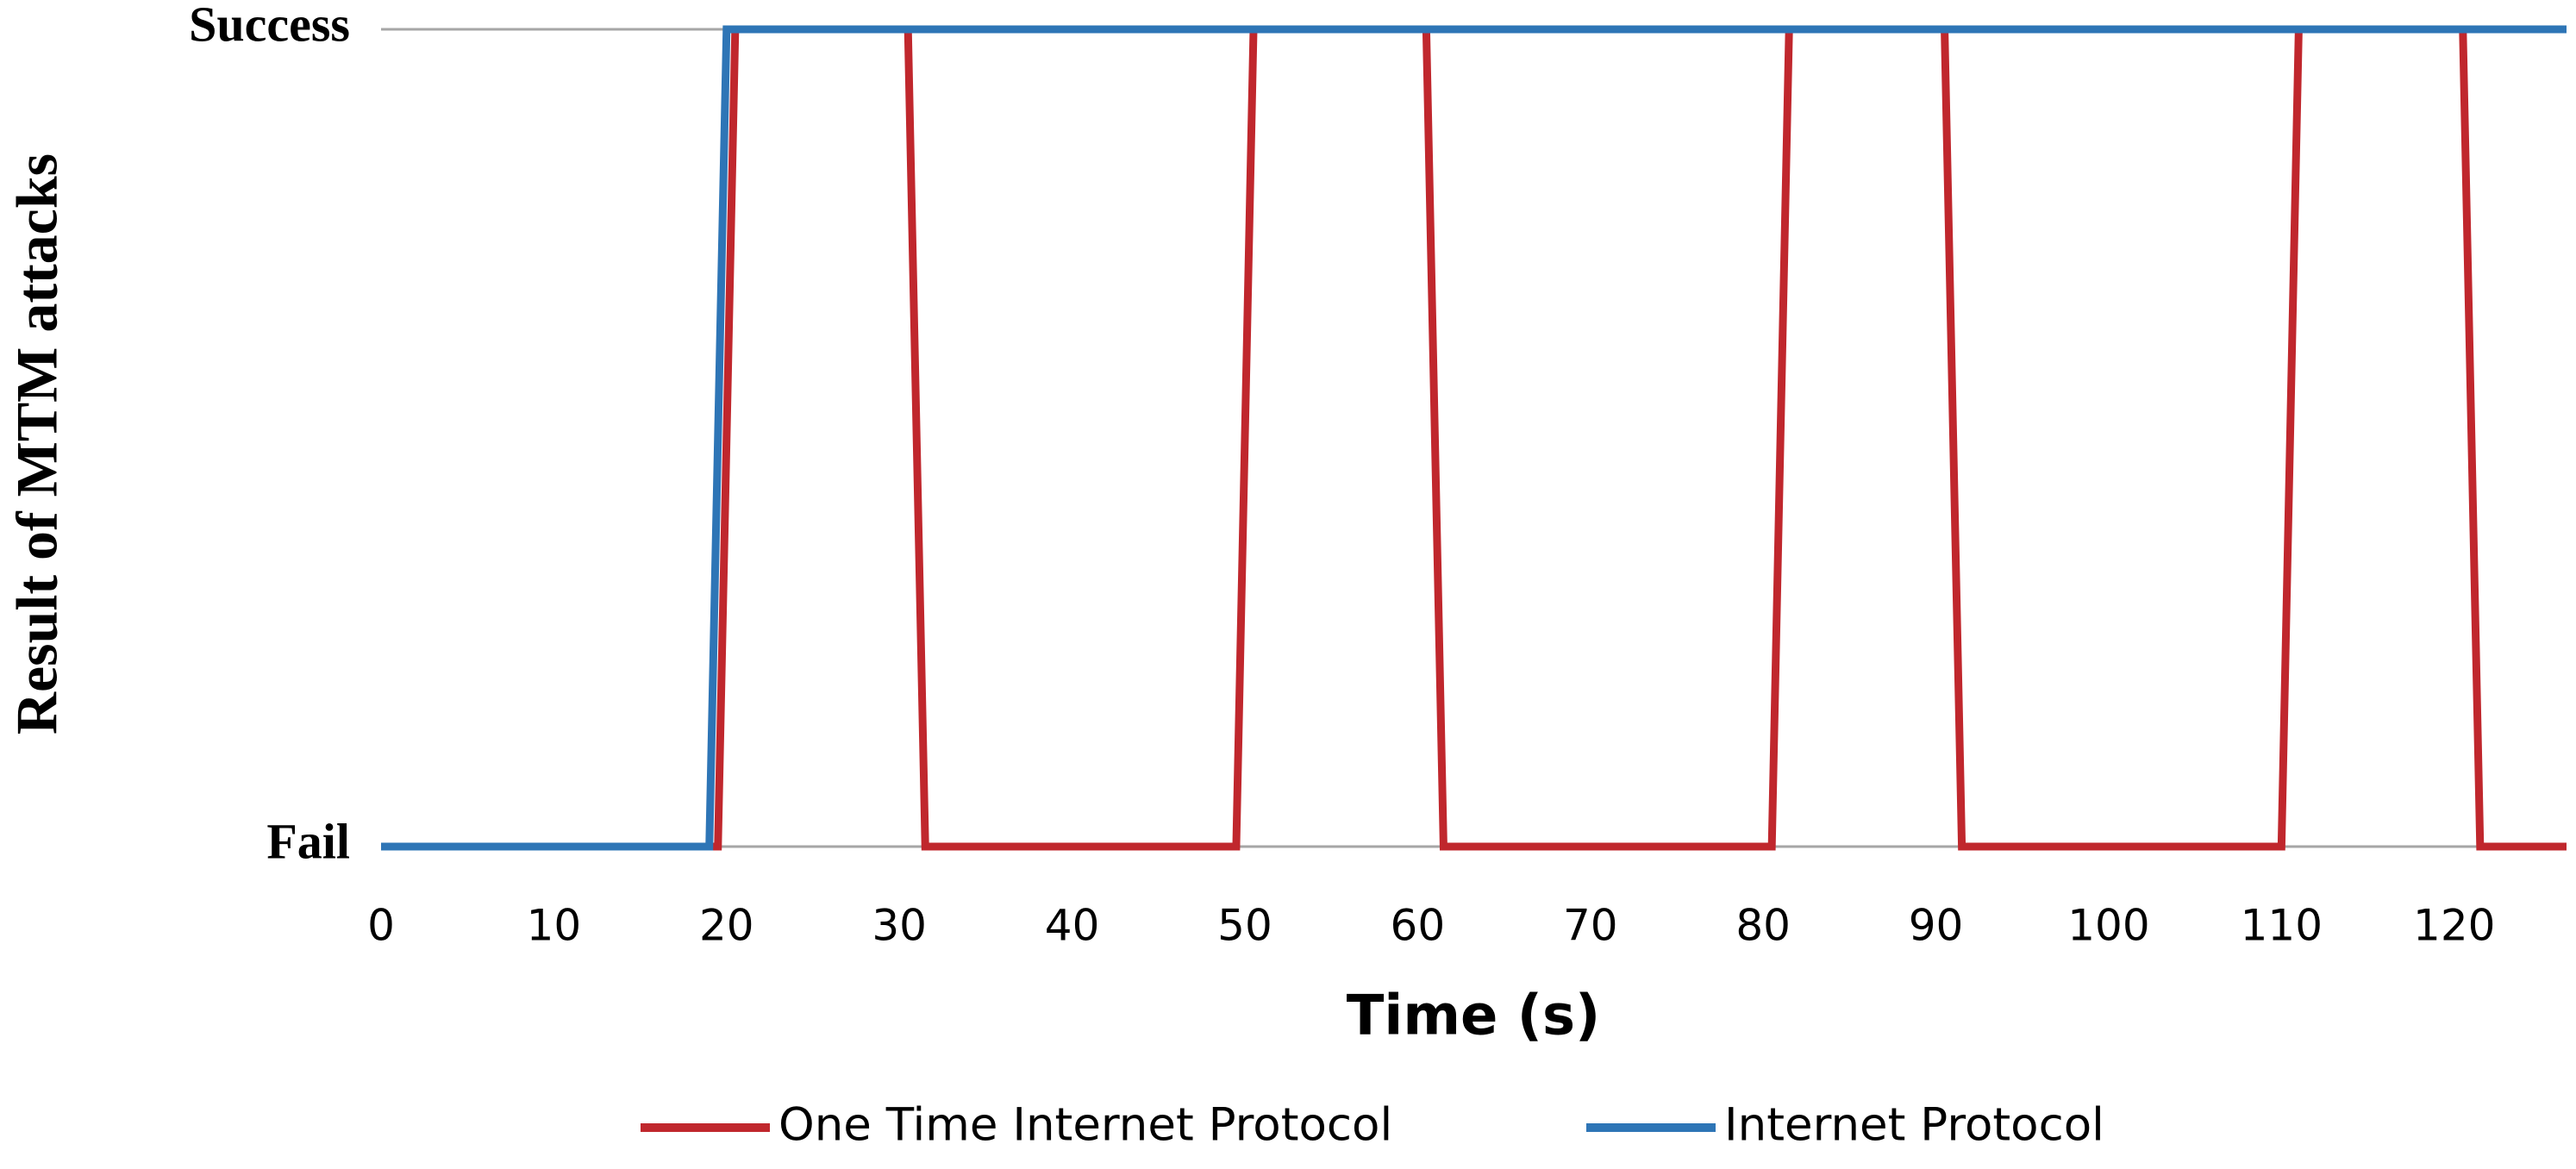 The height and width of the screenshot is (1169, 2576). What do you see at coordinates (1085, 1125) in the screenshot?
I see `legend-label: One Time Internet Protocol` at bounding box center [1085, 1125].